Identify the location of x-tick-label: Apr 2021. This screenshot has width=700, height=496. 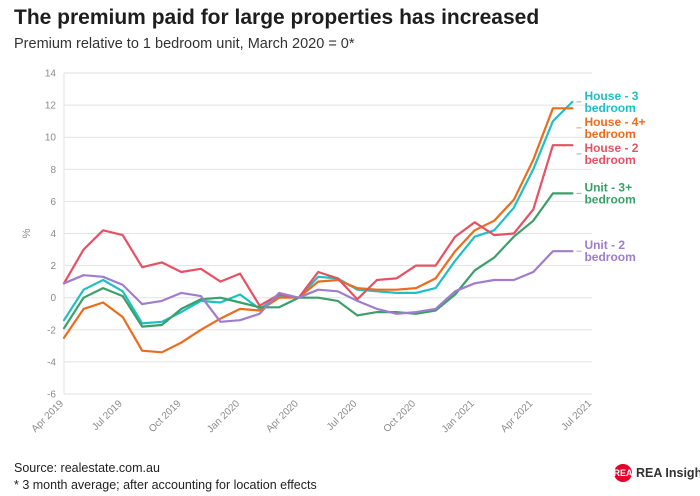
(517, 416).